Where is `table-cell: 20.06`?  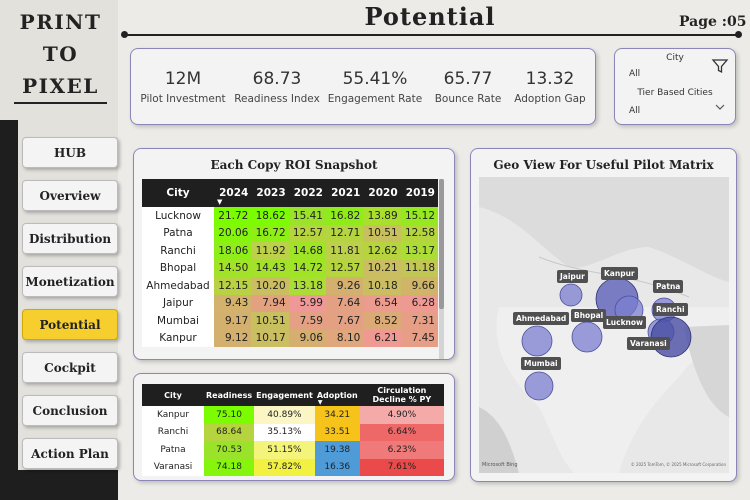
table-cell: 20.06 is located at coordinates (233, 233).